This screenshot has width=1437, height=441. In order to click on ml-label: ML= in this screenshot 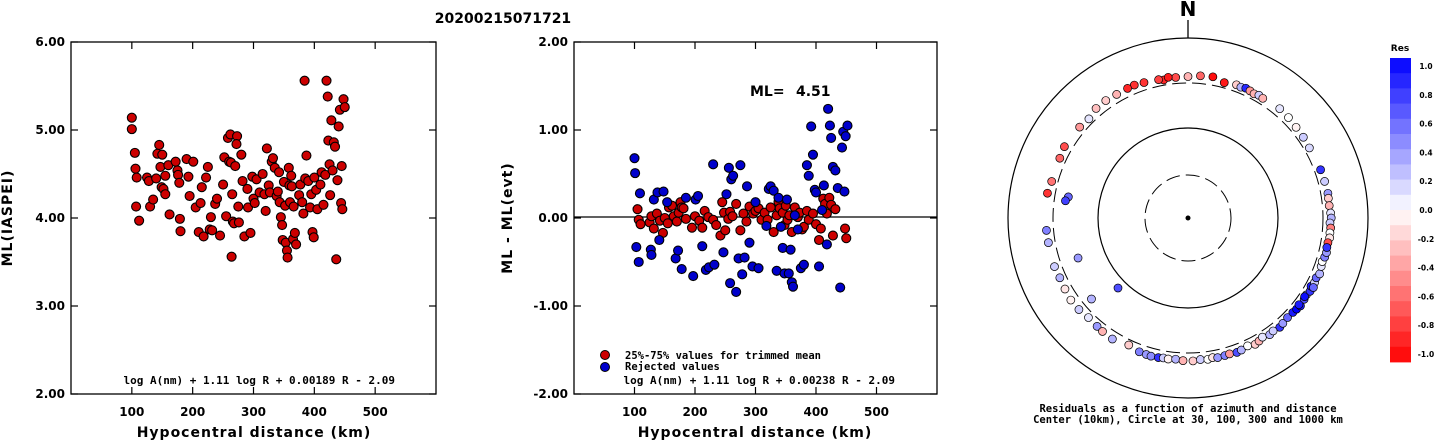, I will do `click(767, 92)`.